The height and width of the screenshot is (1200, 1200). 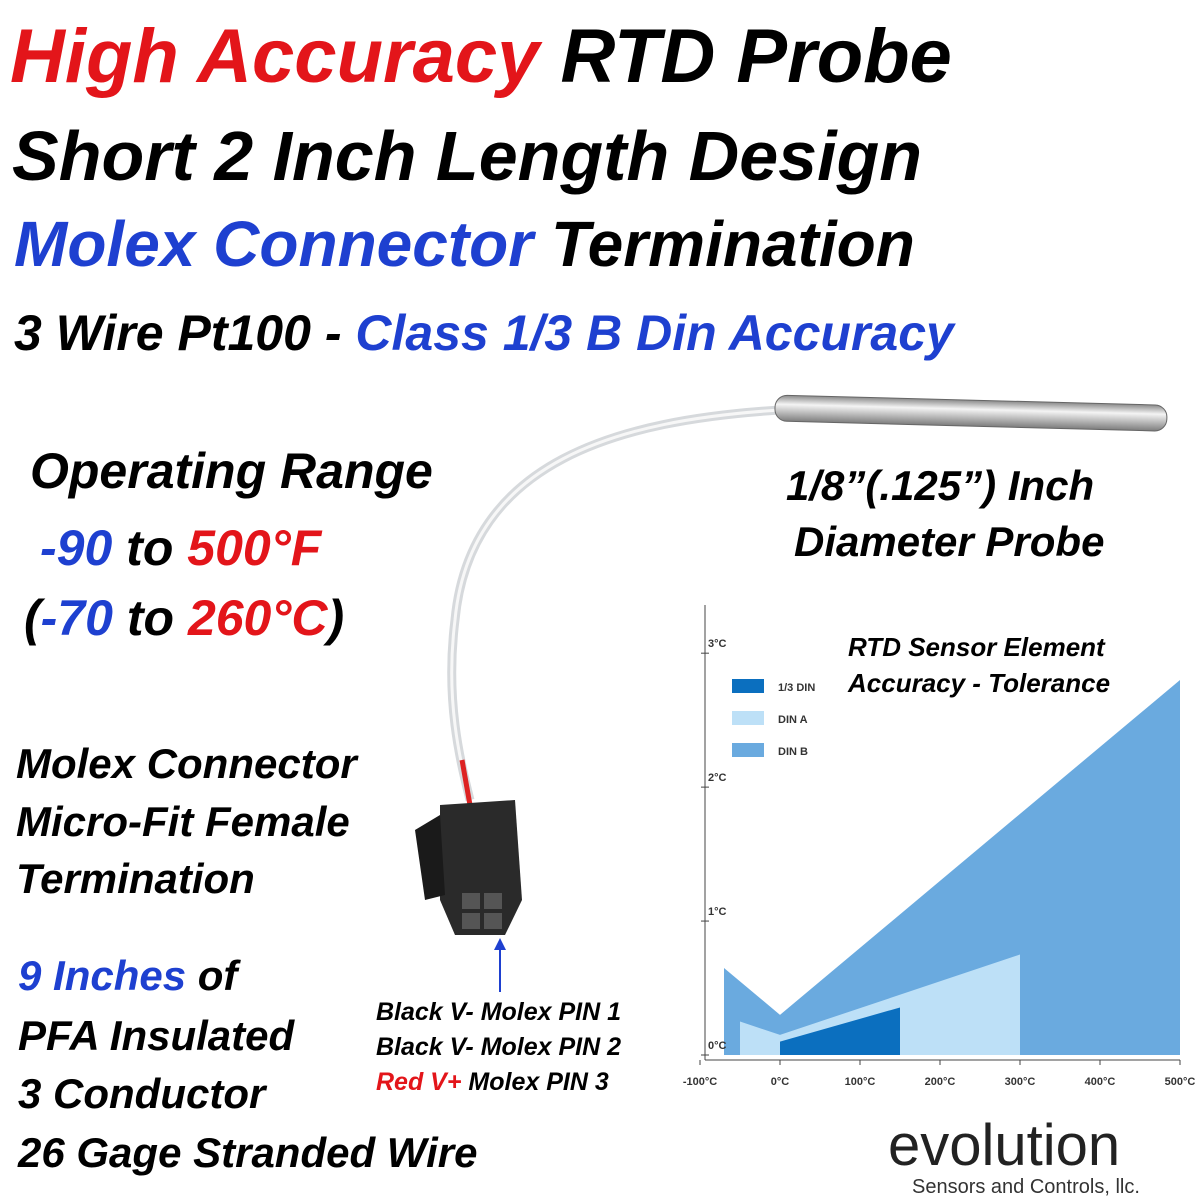 I want to click on pin-text: Black V- Molex PIN 1, so click(x=498, y=1012).